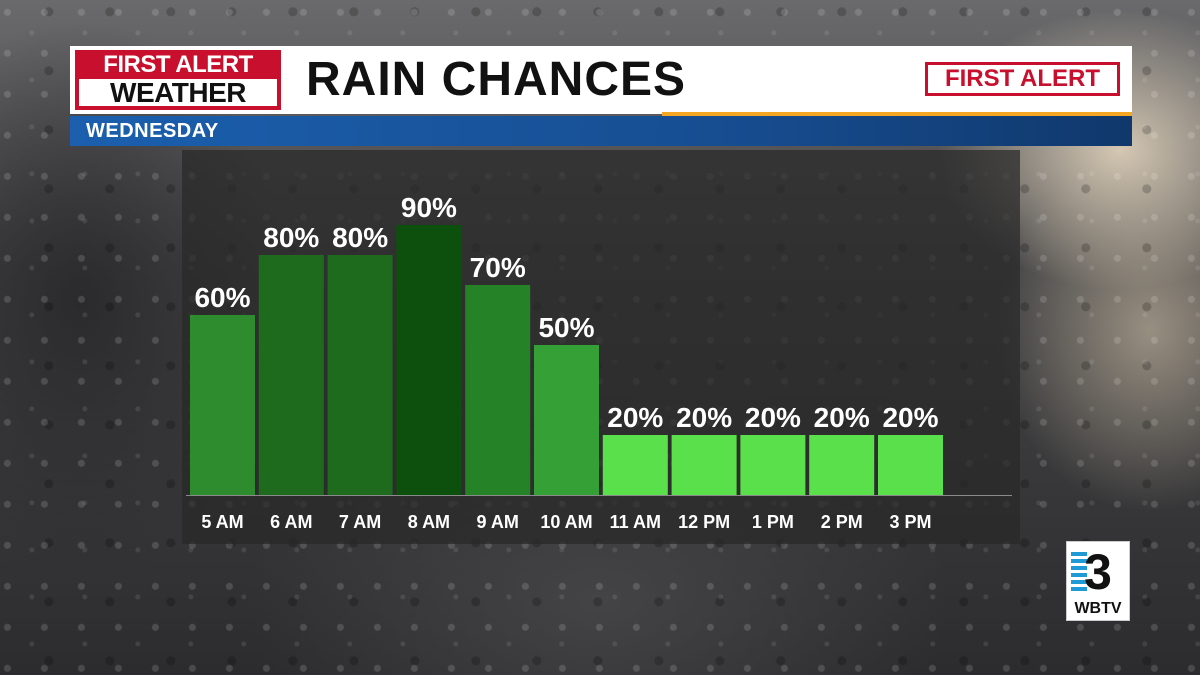  Describe the element at coordinates (496, 79) in the screenshot. I see `page-title: RAIN CHANCES` at that location.